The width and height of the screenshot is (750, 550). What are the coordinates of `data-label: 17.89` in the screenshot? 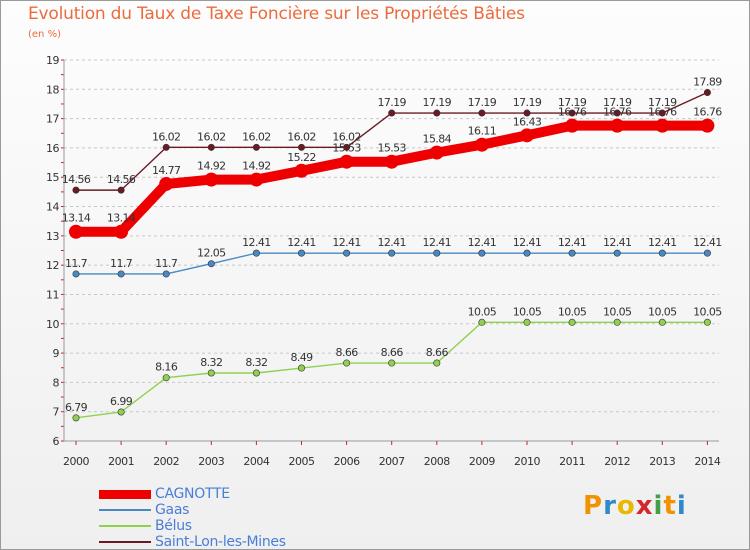 It's located at (707, 82).